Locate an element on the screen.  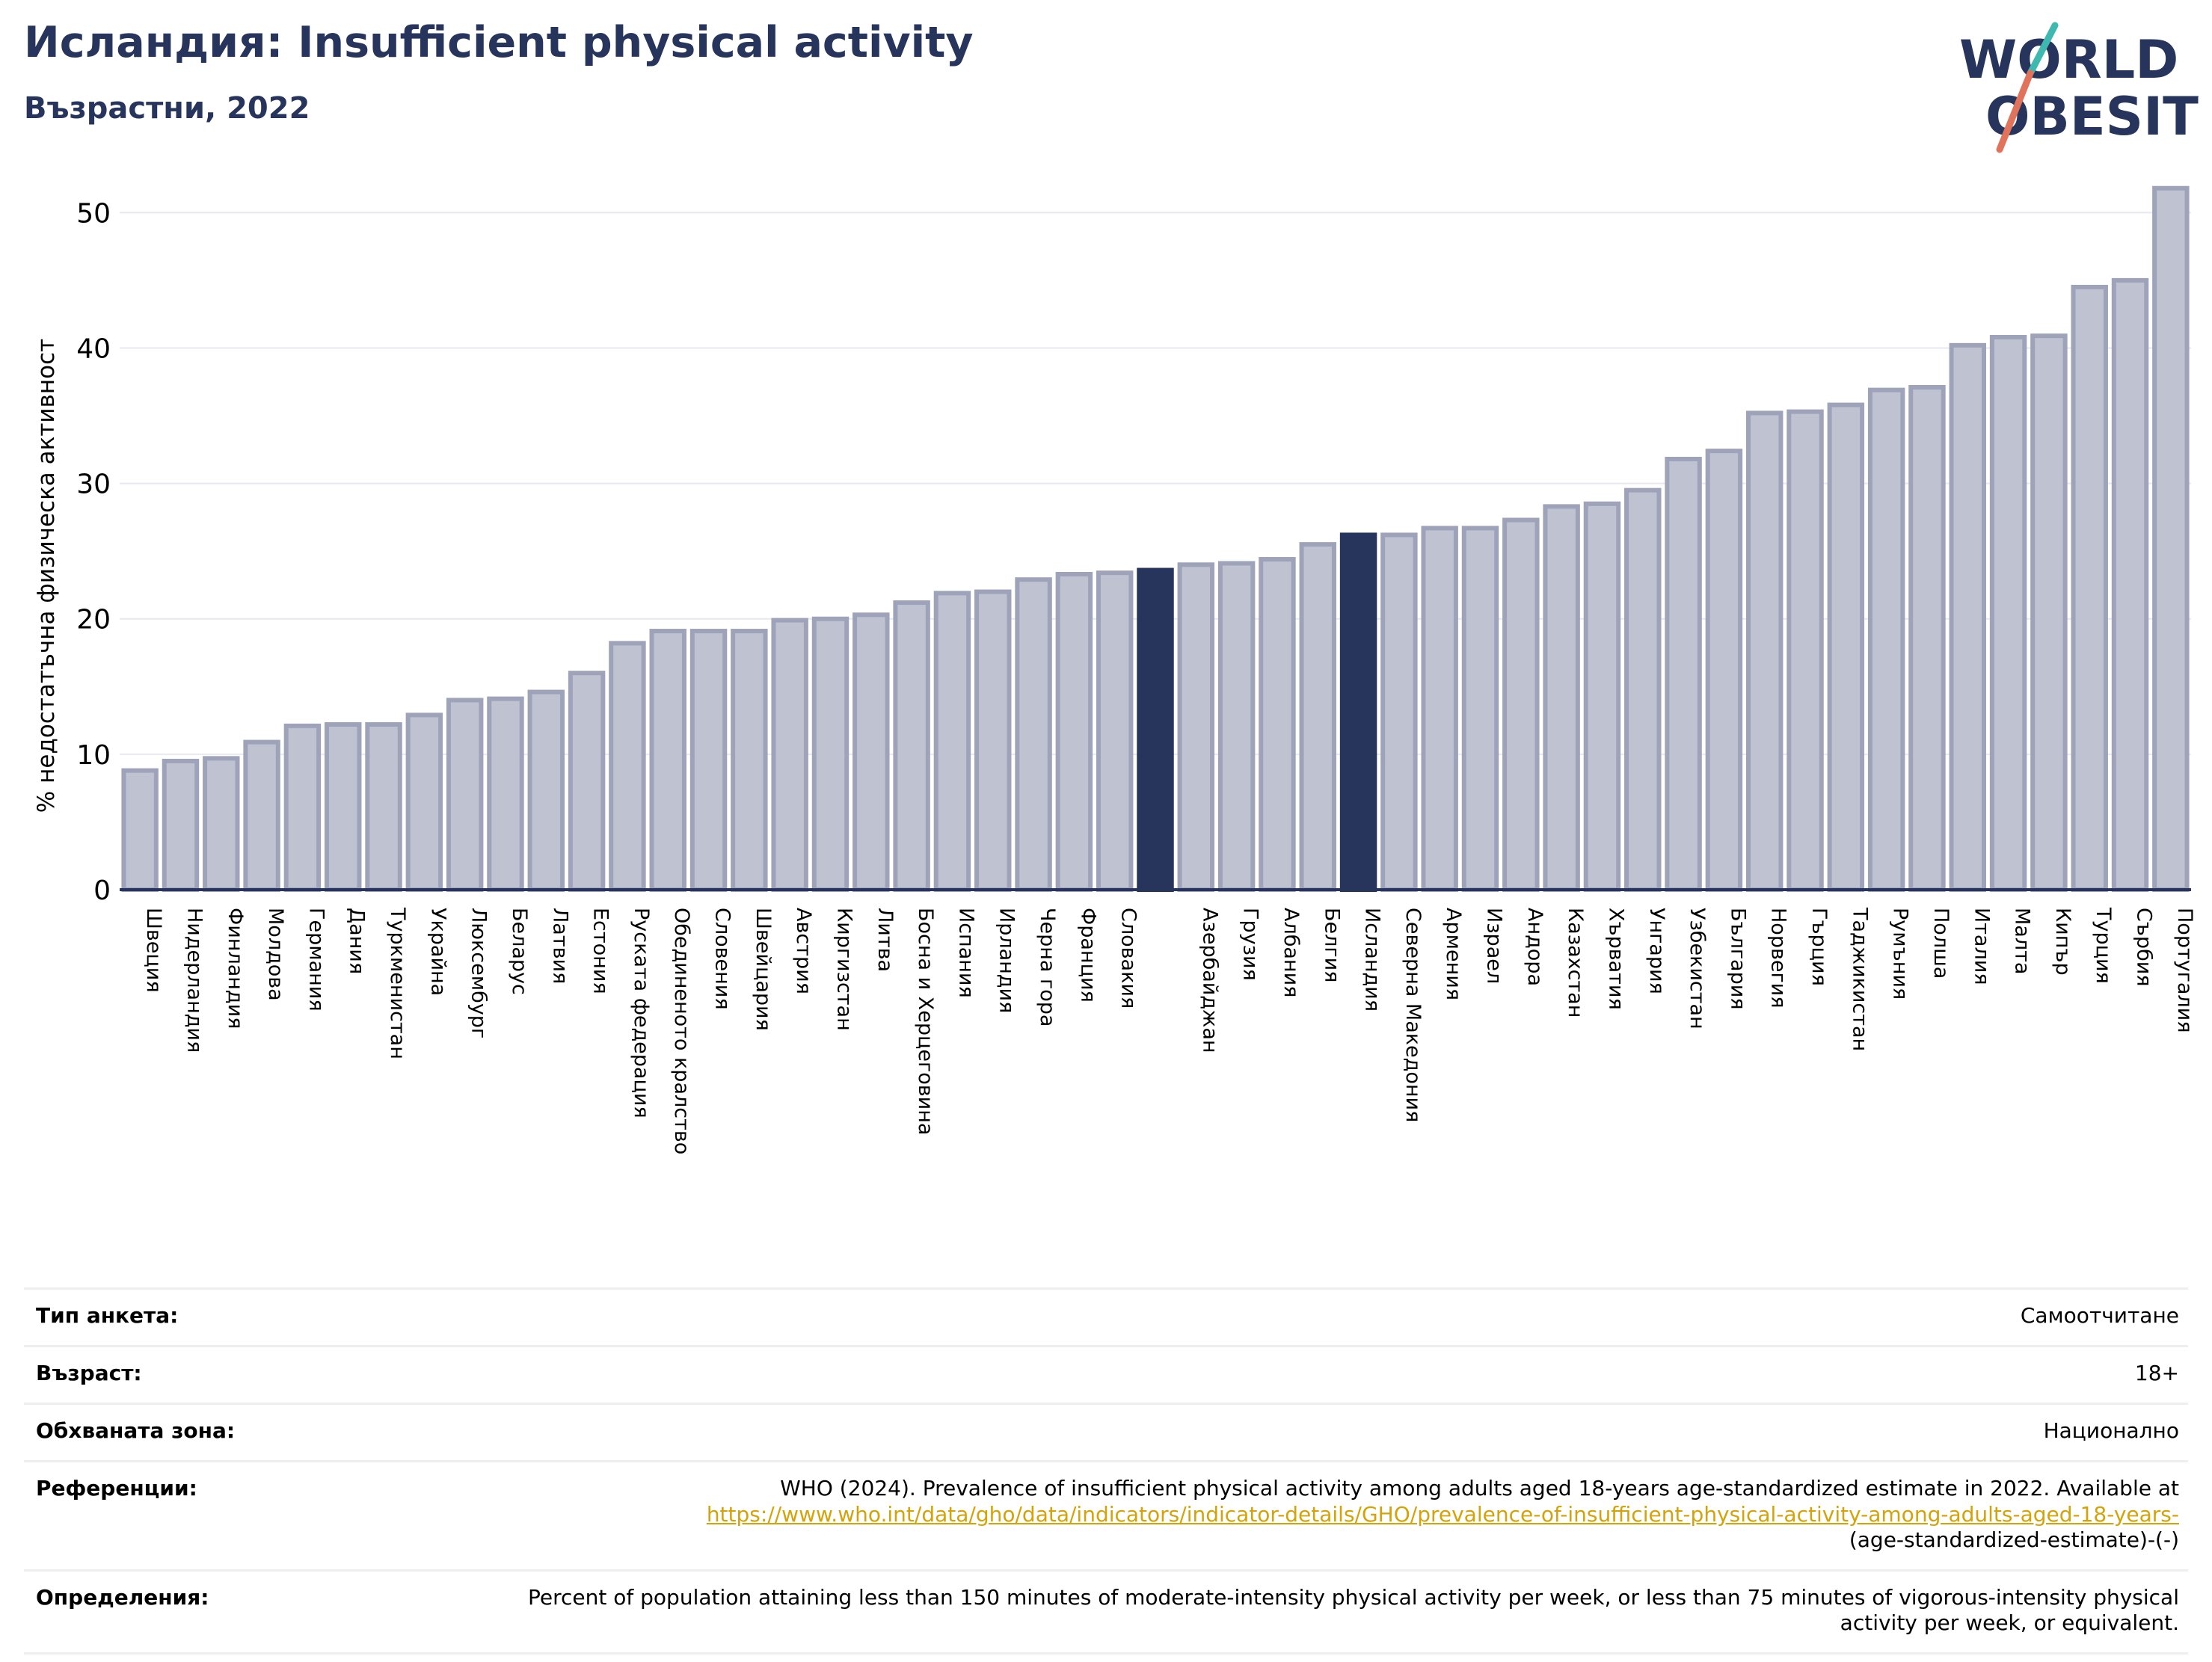
info-row-age: Възраст: 18+ is located at coordinates (1106, 1374).